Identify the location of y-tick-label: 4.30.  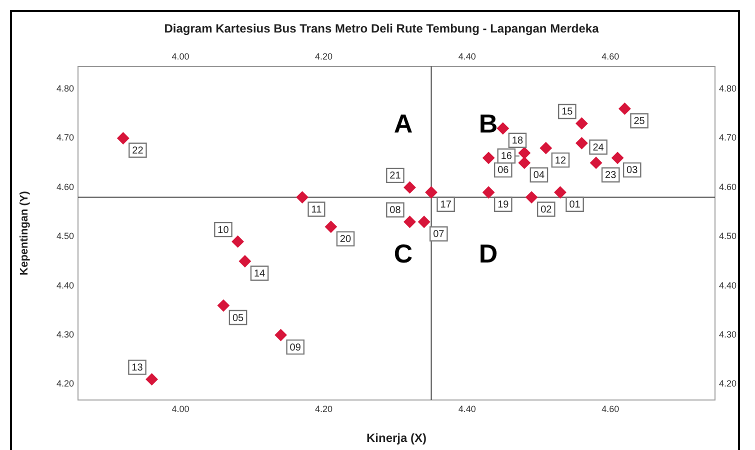
(65, 335).